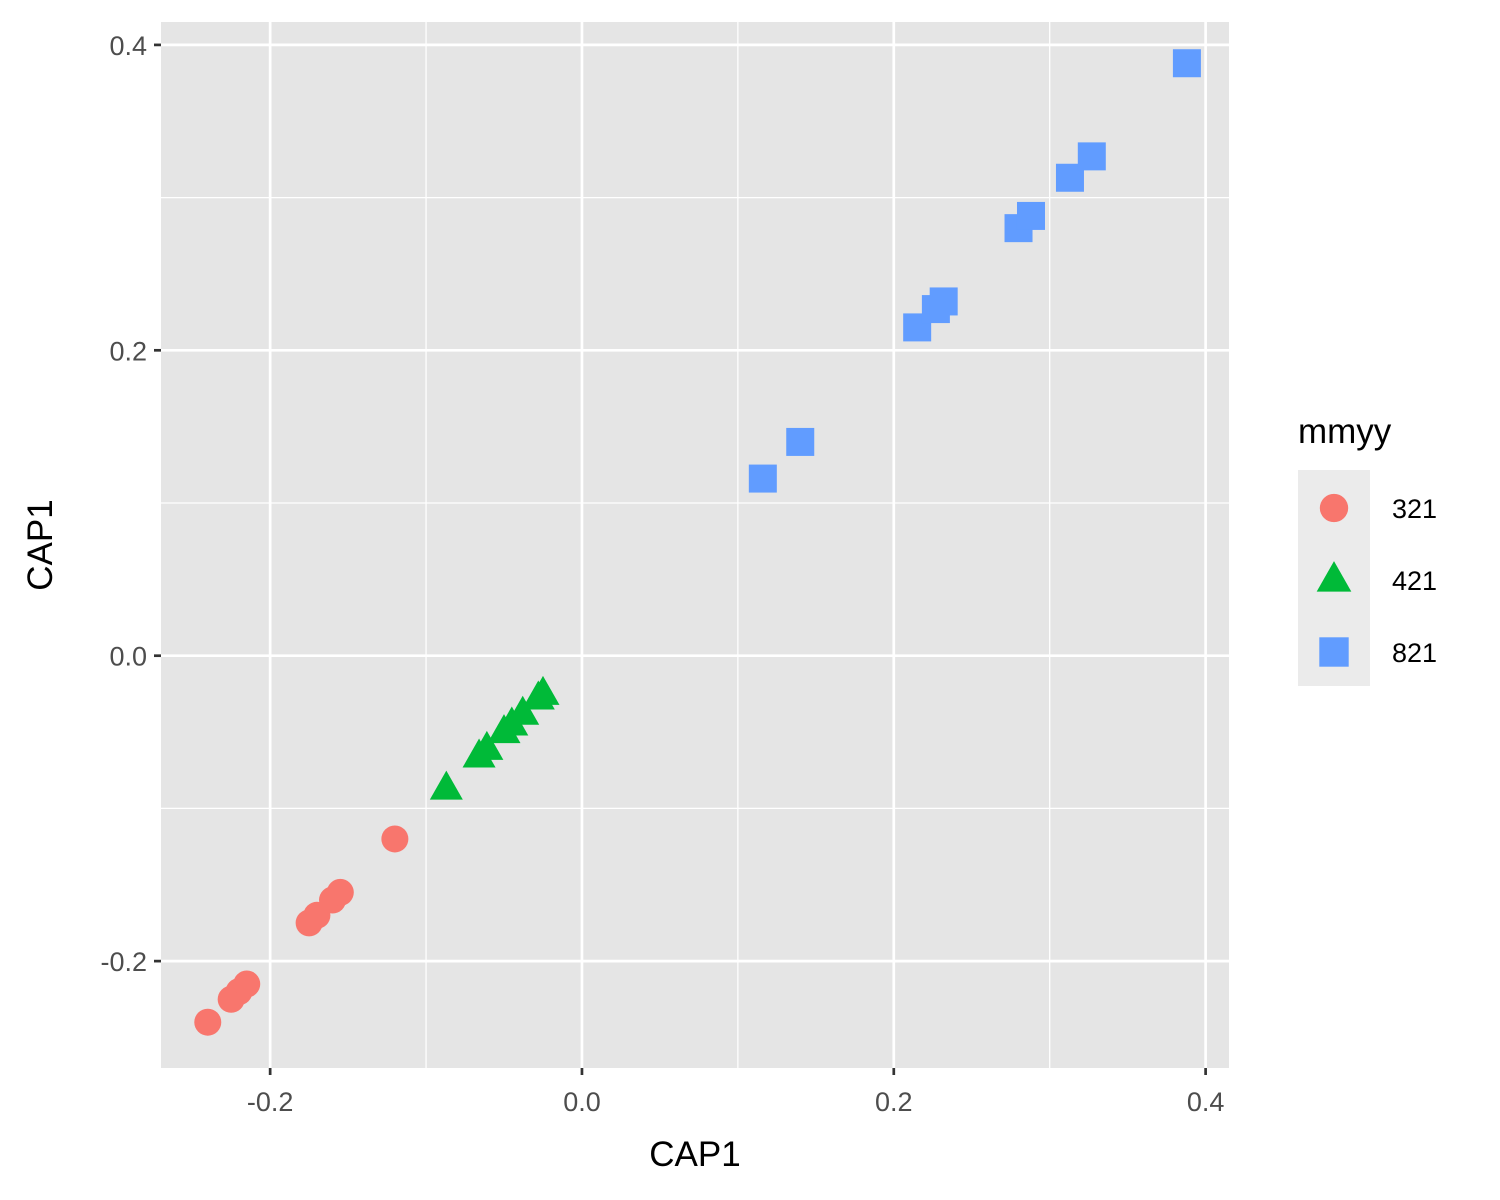  What do you see at coordinates (1414, 653) in the screenshot?
I see `legend-label: 821` at bounding box center [1414, 653].